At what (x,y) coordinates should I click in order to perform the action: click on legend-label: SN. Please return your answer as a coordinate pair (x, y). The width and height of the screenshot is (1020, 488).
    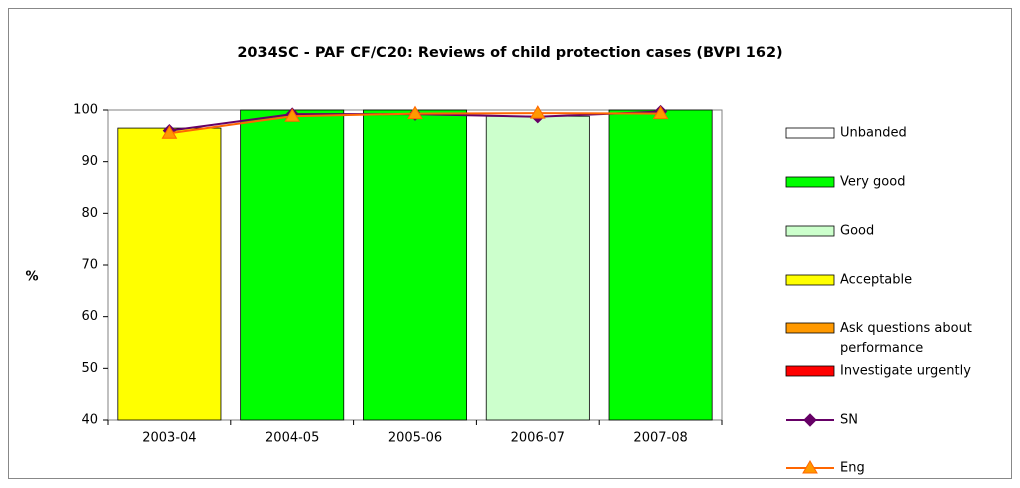
    Looking at the image, I should click on (849, 420).